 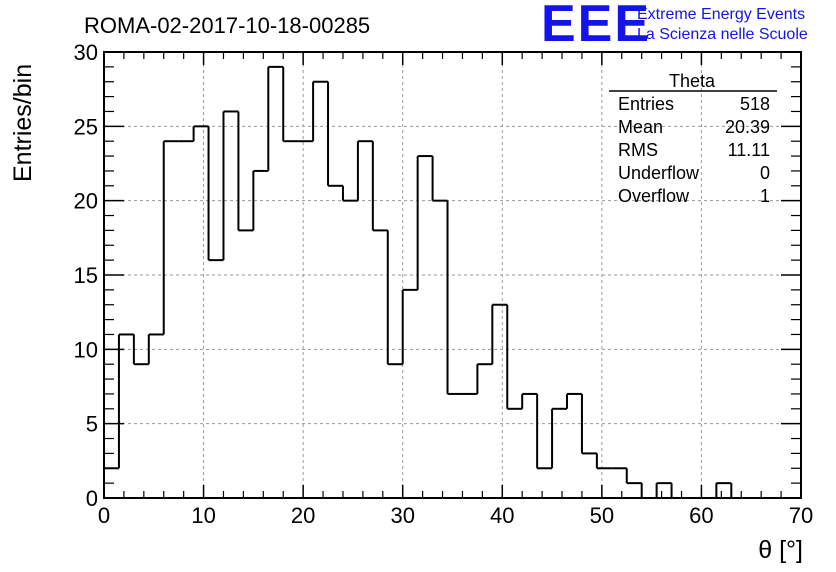 What do you see at coordinates (303, 515) in the screenshot?
I see `x-tick-label: 20` at bounding box center [303, 515].